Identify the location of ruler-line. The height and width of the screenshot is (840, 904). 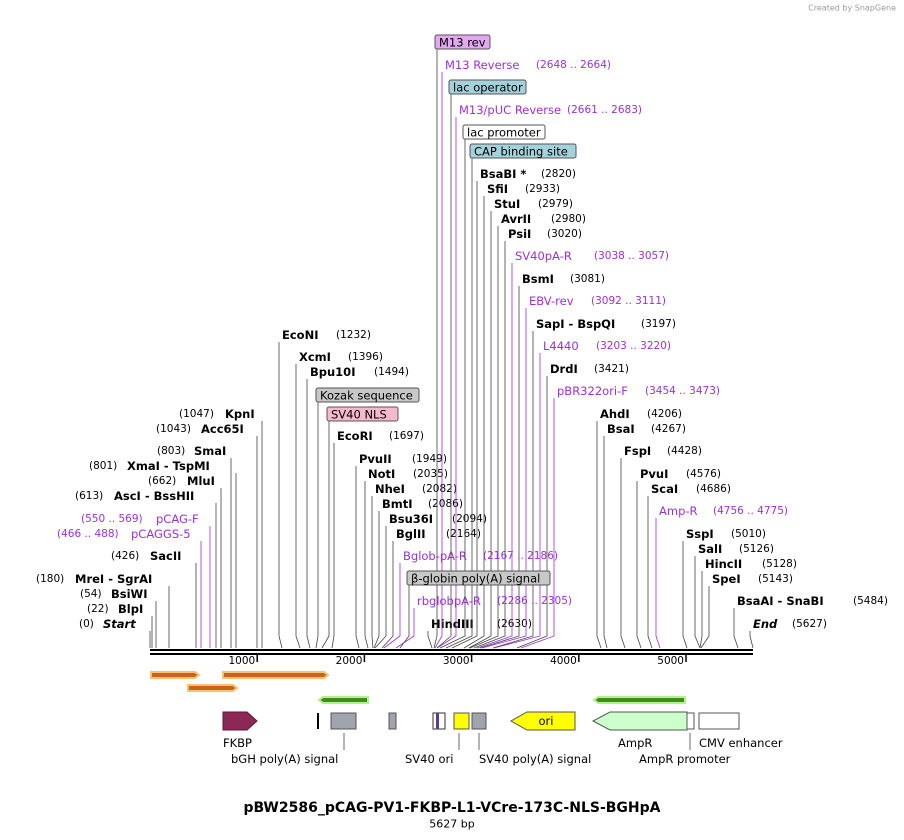
(451, 654).